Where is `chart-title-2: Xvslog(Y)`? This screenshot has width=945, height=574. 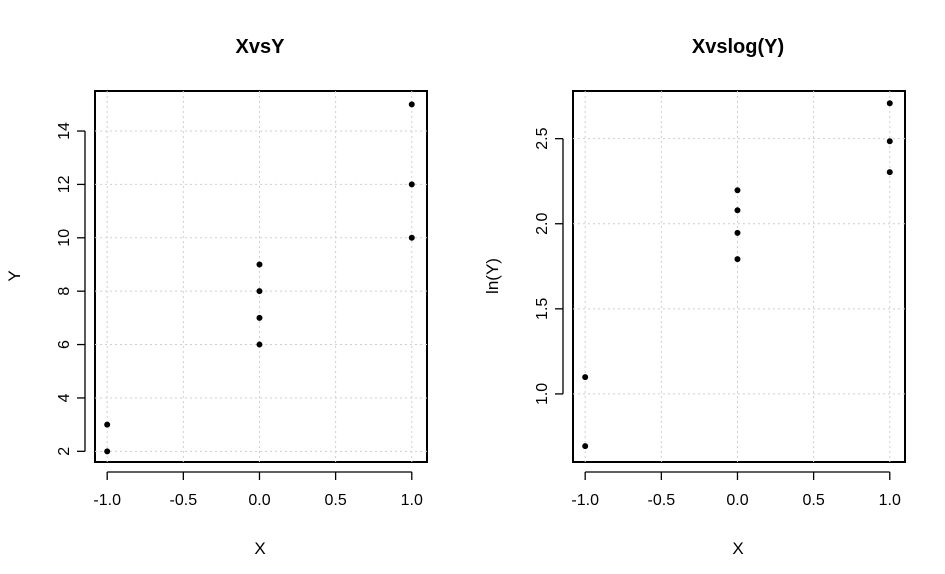 chart-title-2: Xvslog(Y) is located at coordinates (738, 47).